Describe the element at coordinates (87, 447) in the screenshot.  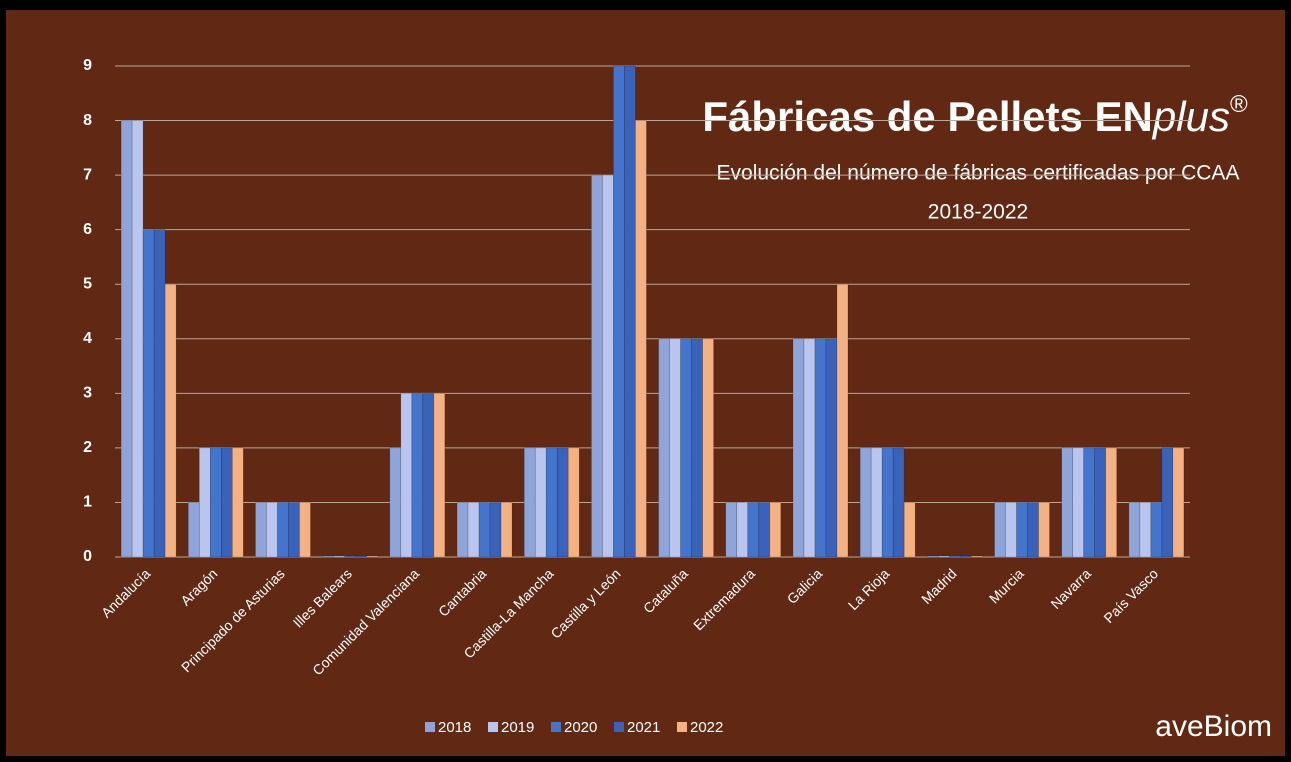
I see `y-tick-label: 2` at that location.